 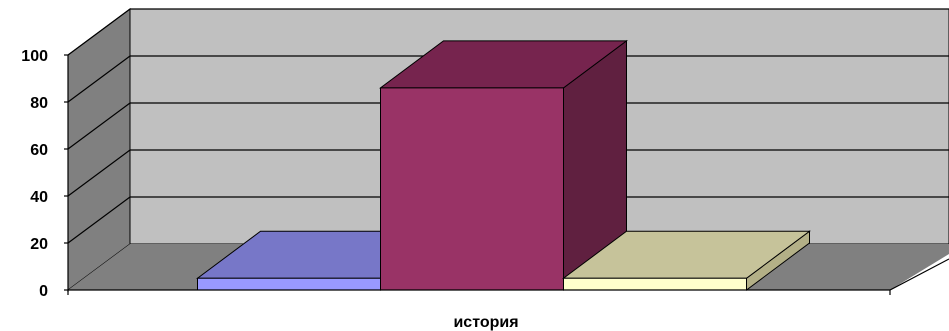 I want to click on y-tick-label-40: 40, so click(x=39, y=197).